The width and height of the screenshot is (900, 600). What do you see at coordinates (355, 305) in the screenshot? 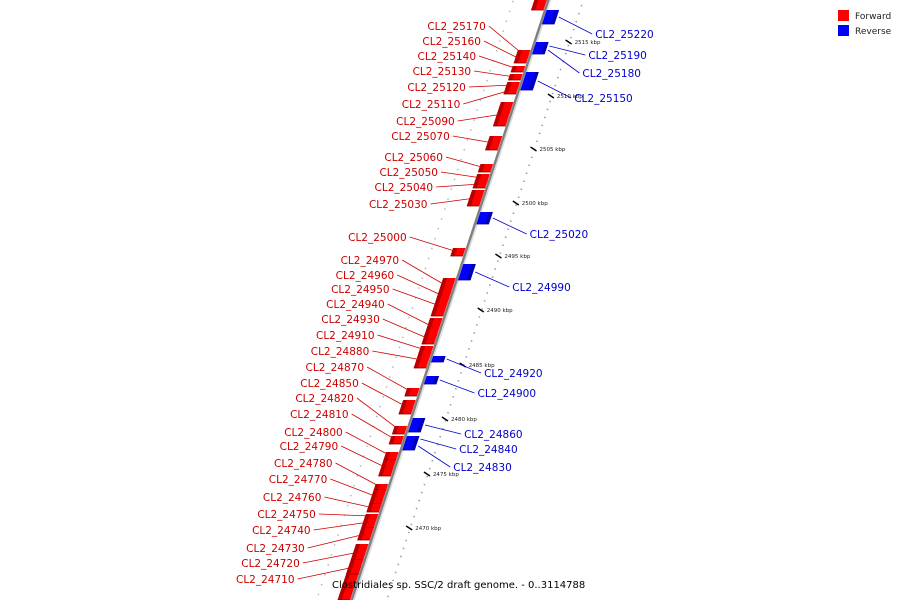
I see `gene-label-forward: CL2_24940` at bounding box center [355, 305].